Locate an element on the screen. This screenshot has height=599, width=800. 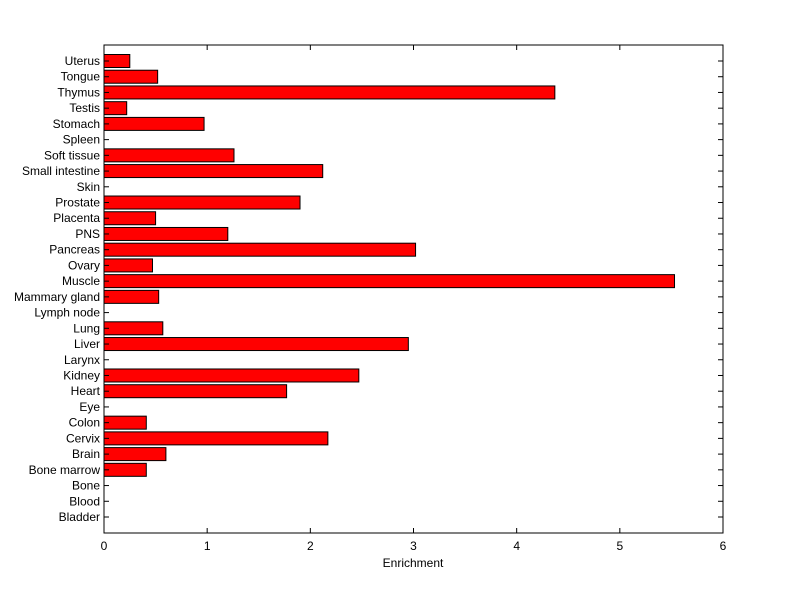
x-tick-label: 2 is located at coordinates (310, 546).